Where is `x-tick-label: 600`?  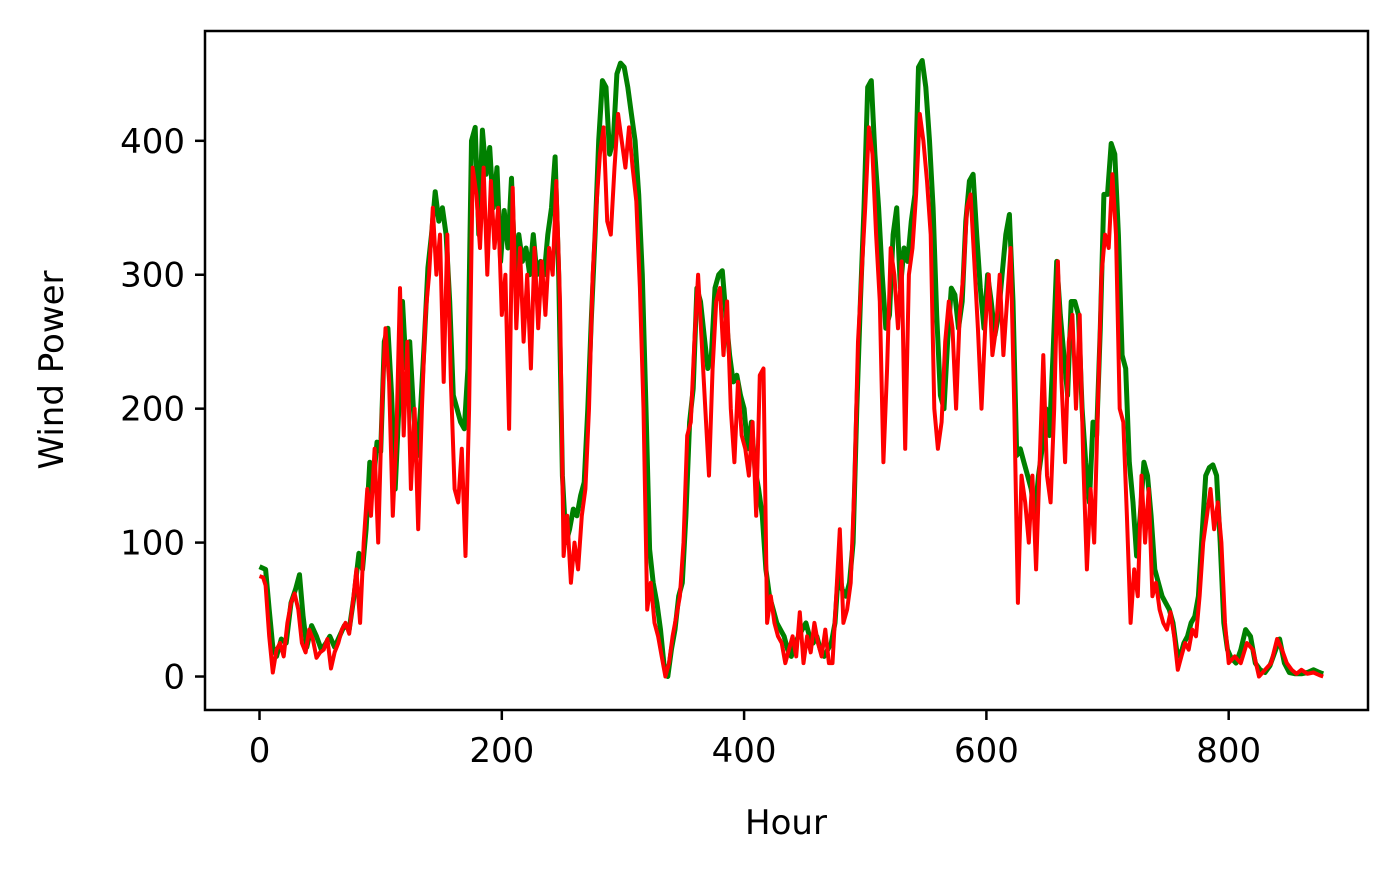
x-tick-label: 600 is located at coordinates (986, 751).